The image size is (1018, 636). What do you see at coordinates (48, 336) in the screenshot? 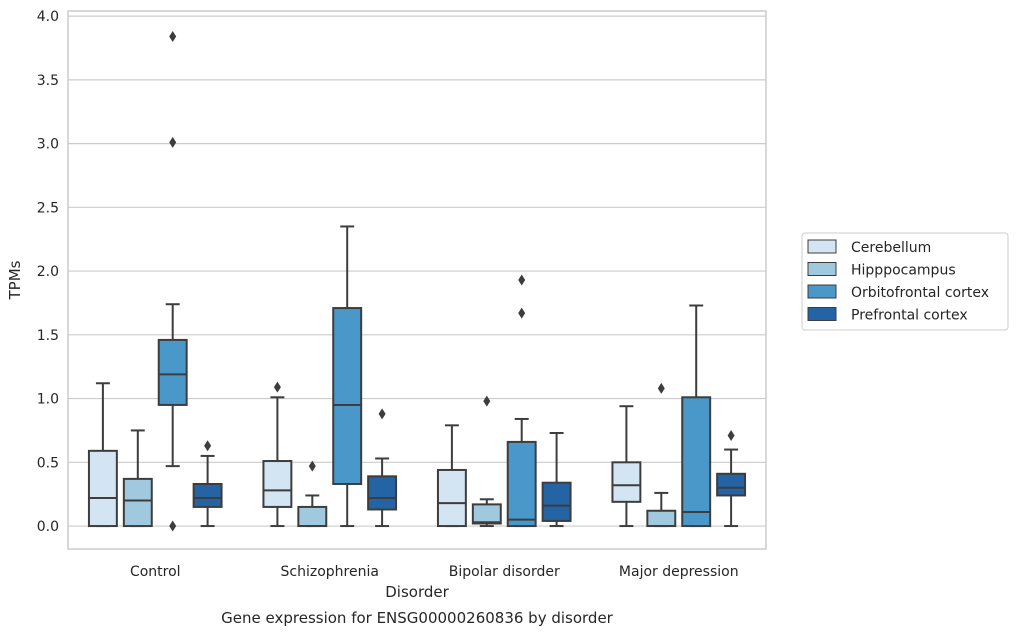
I see `y-tick-label: 1.5` at bounding box center [48, 336].